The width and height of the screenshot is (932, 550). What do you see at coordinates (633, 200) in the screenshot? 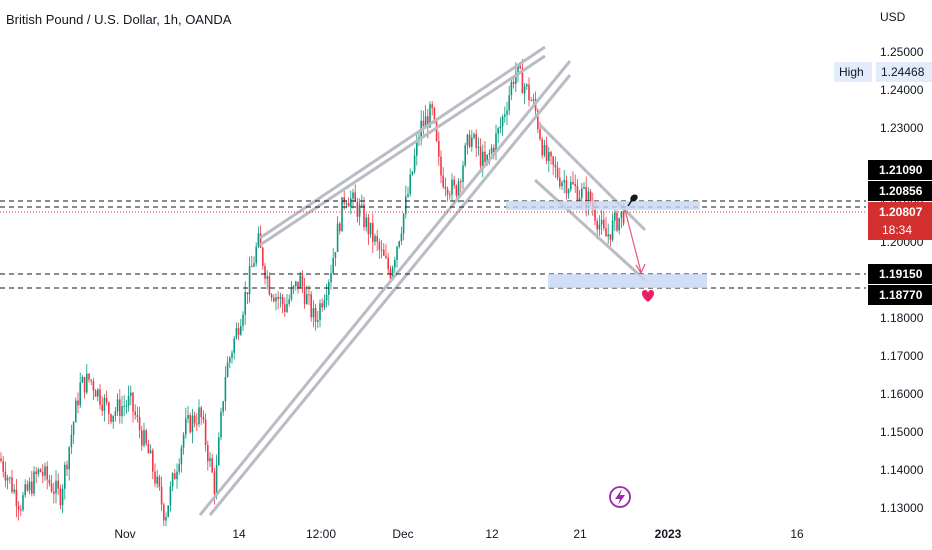
I see `pin-icon` at bounding box center [633, 200].